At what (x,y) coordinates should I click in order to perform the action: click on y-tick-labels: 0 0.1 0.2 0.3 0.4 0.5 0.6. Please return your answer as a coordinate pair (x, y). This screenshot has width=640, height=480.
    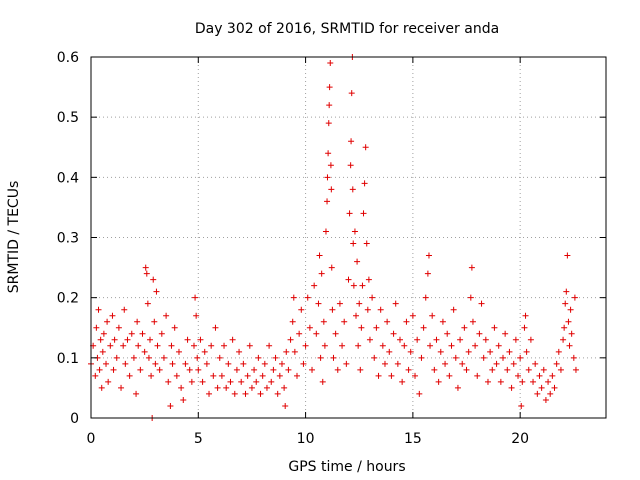
    Looking at the image, I should click on (68, 238).